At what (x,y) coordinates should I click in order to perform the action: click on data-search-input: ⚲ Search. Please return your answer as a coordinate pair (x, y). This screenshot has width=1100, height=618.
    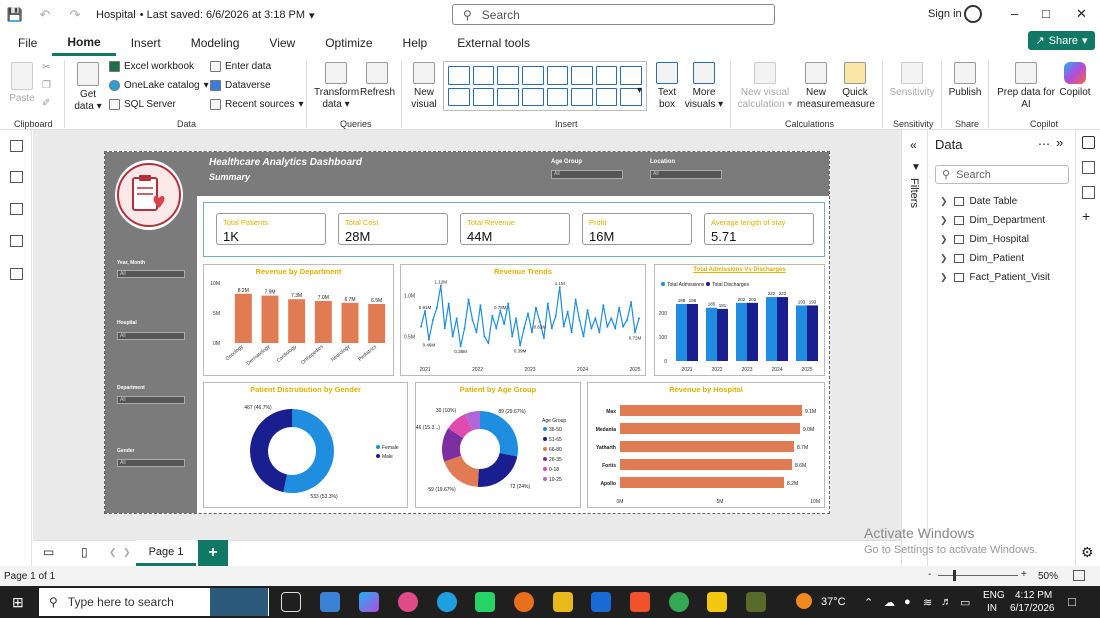
    Looking at the image, I should click on (1002, 174).